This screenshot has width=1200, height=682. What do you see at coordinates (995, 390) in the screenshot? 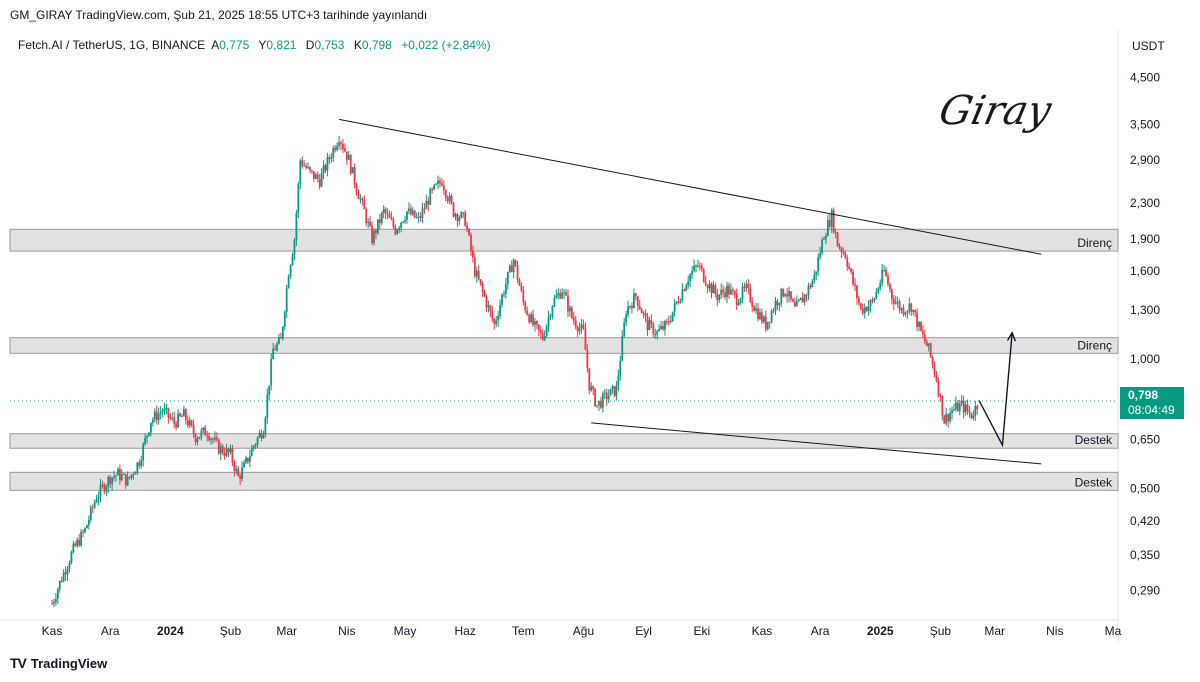
I see `projection-path` at bounding box center [995, 390].